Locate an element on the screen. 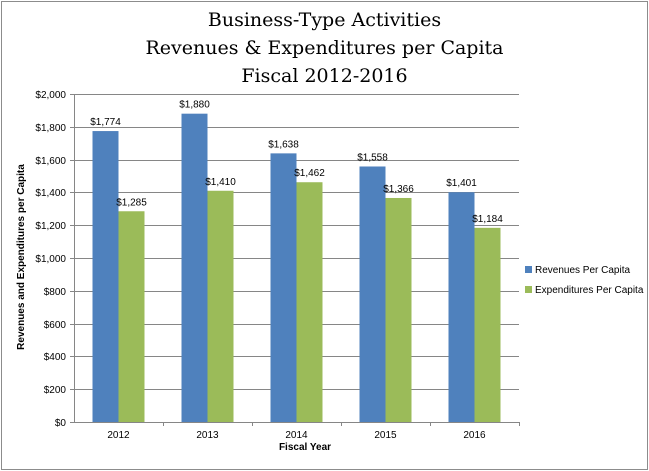  y-tick-label: $600 is located at coordinates (55, 325).